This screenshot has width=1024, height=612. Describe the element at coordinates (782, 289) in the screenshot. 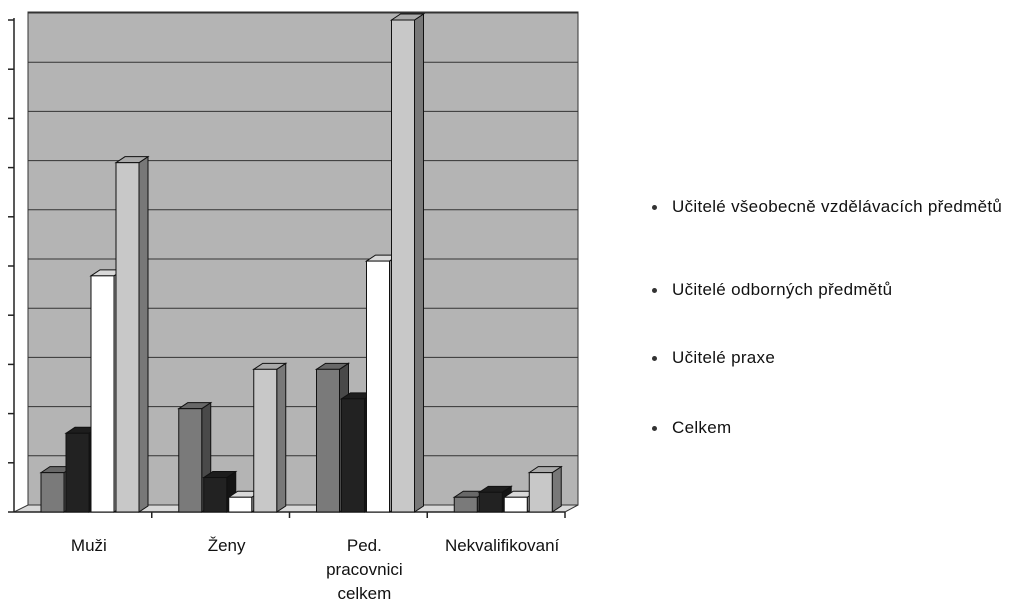

I see `legend-entry: Učitelé odborných předmětů` at that location.